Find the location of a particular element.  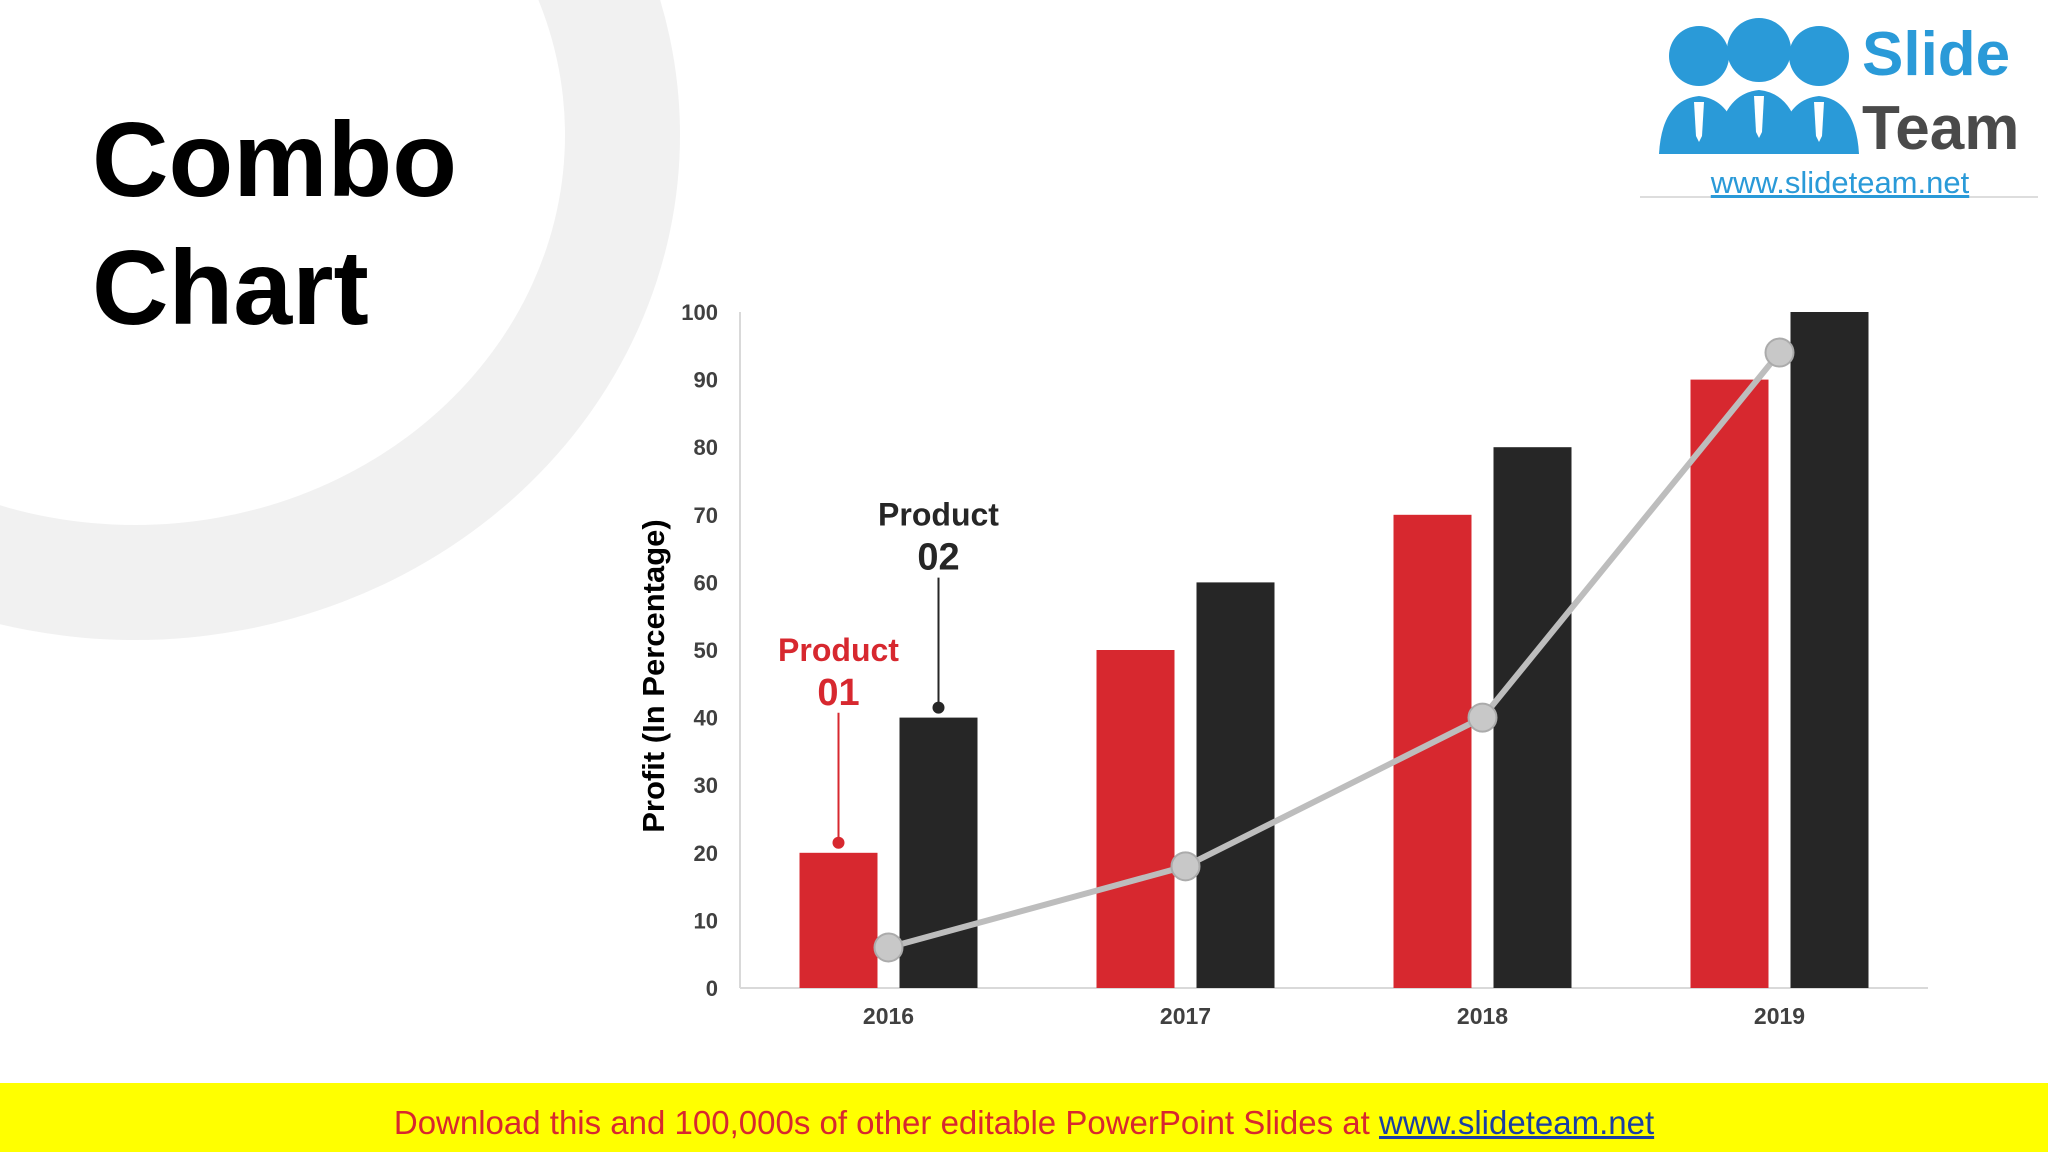

bar-product-02-2017 is located at coordinates (1235, 785).